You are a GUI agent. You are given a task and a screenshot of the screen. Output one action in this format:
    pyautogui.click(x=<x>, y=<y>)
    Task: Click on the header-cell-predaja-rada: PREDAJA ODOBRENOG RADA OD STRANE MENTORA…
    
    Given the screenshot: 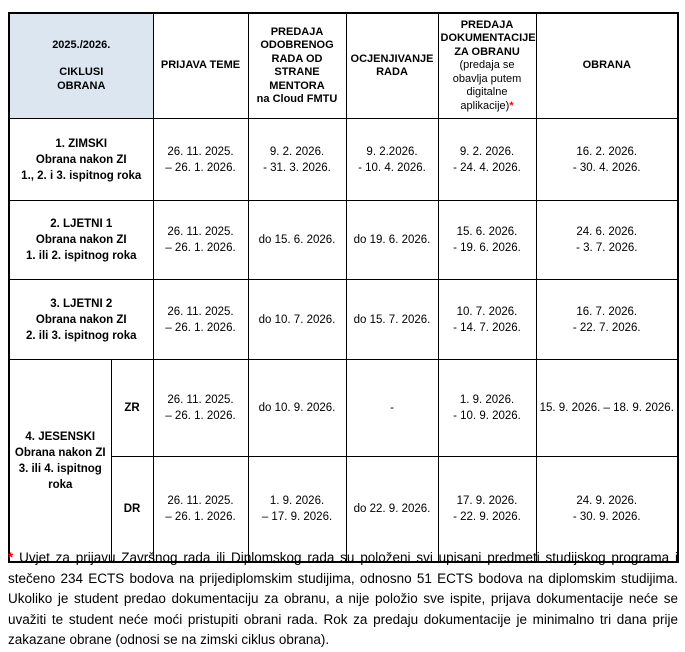 What is the action you would take?
    pyautogui.click(x=297, y=65)
    